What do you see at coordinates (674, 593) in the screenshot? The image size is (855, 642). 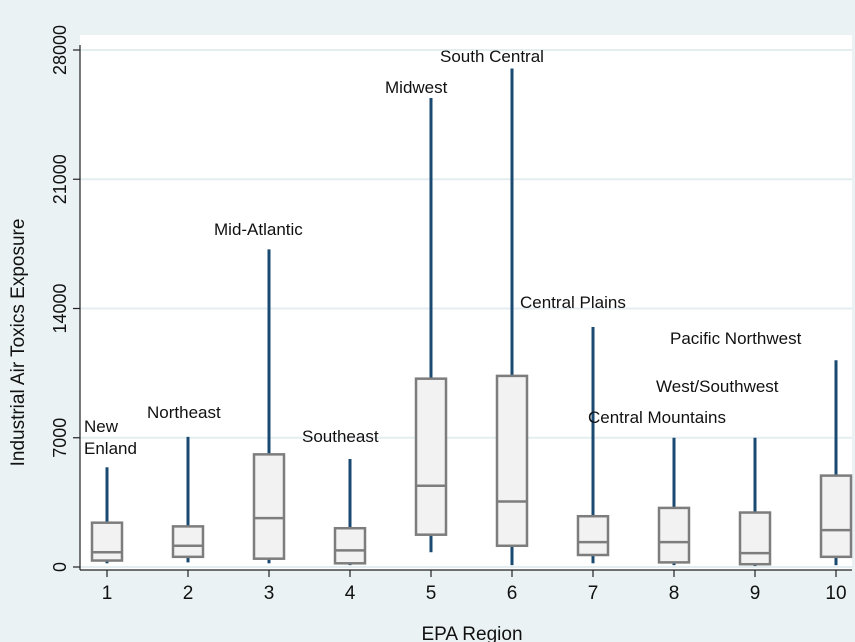 I see `x-tick-label: 8` at bounding box center [674, 593].